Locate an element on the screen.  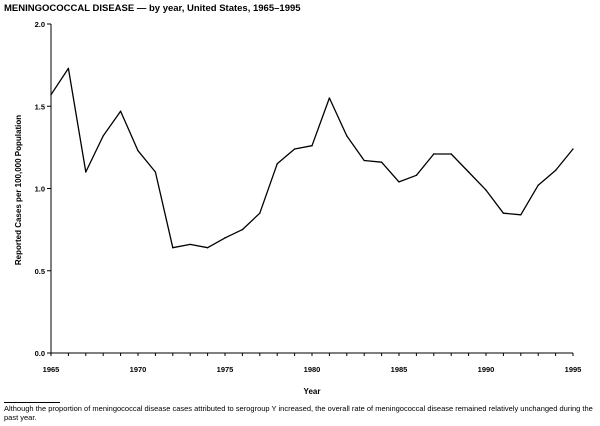
x-tick-label: 1970 is located at coordinates (138, 369).